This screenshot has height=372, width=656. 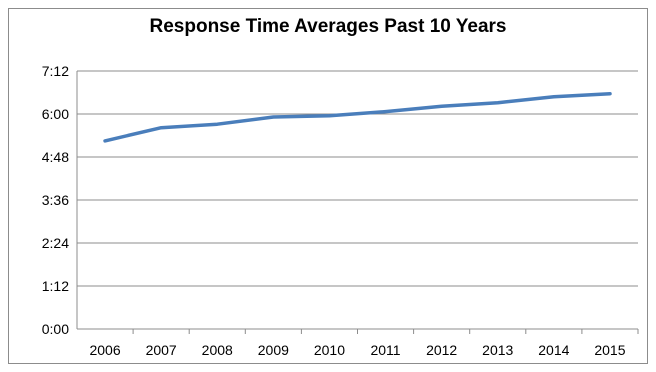 What do you see at coordinates (329, 350) in the screenshot?
I see `x-tick-label: 2010` at bounding box center [329, 350].